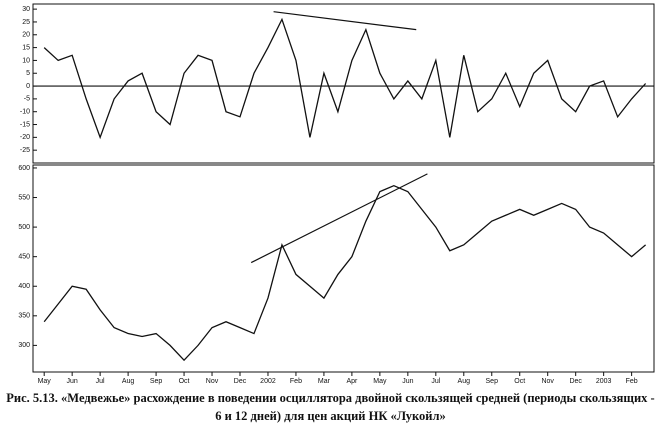 This screenshot has width=661, height=434. I want to click on y-tick-label: 600, so click(24, 168).